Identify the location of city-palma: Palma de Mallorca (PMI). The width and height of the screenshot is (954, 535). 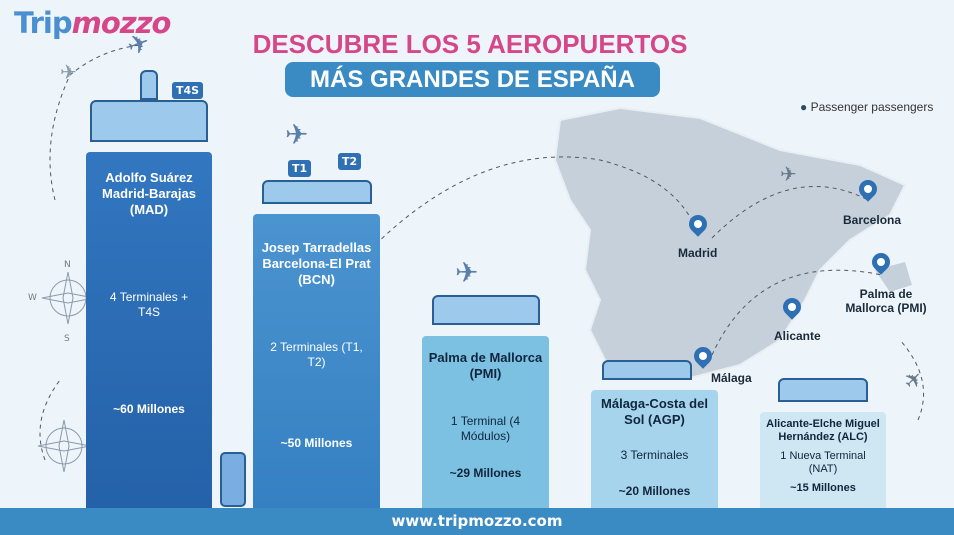
(886, 301).